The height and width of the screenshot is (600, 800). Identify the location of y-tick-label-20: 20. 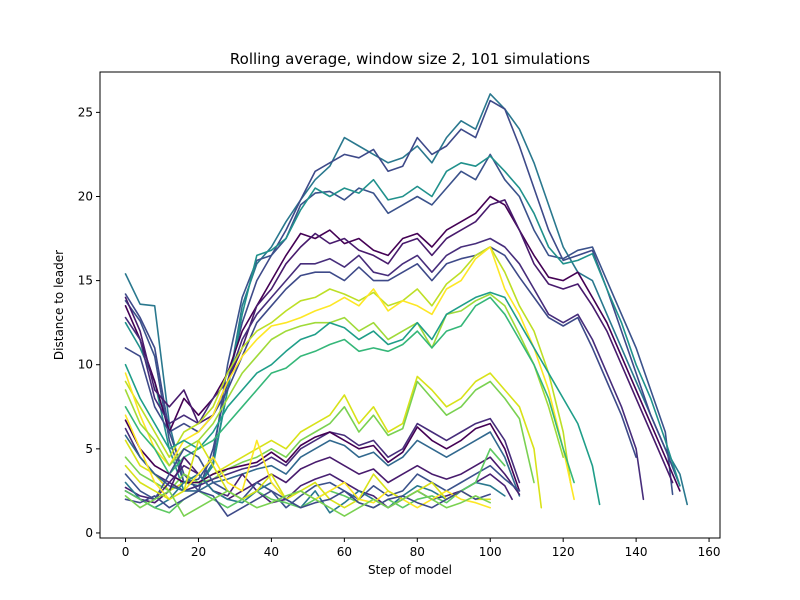
(85, 196).